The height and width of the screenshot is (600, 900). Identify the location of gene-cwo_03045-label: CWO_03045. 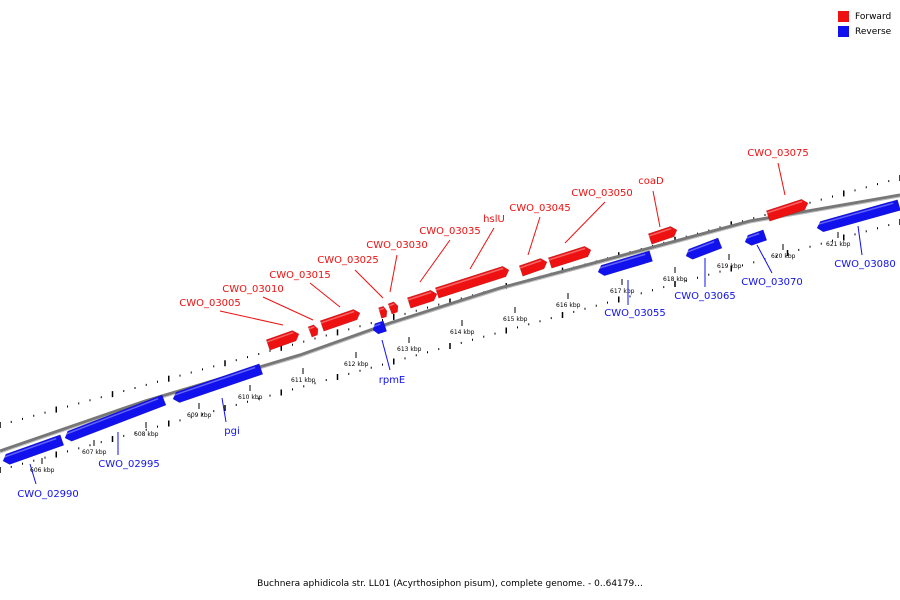
(540, 208).